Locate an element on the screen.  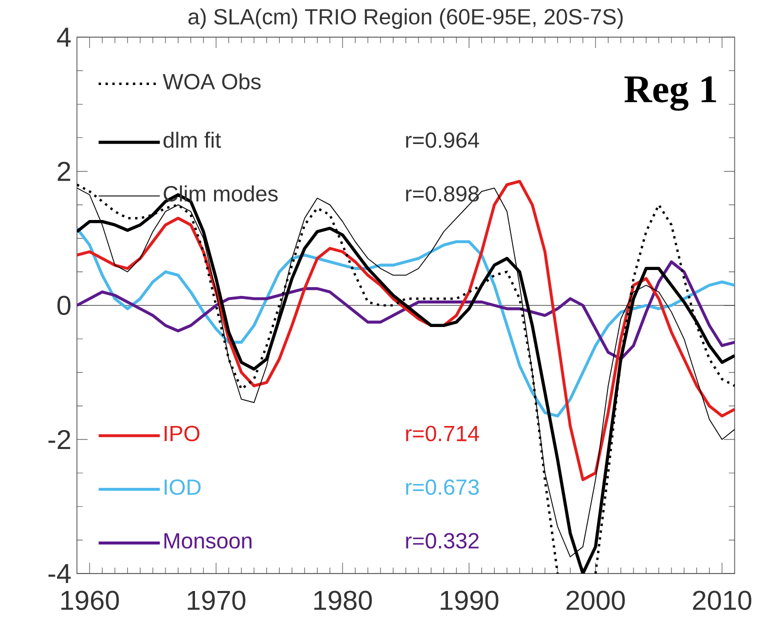
annotation: r=0.898 is located at coordinates (442, 194).